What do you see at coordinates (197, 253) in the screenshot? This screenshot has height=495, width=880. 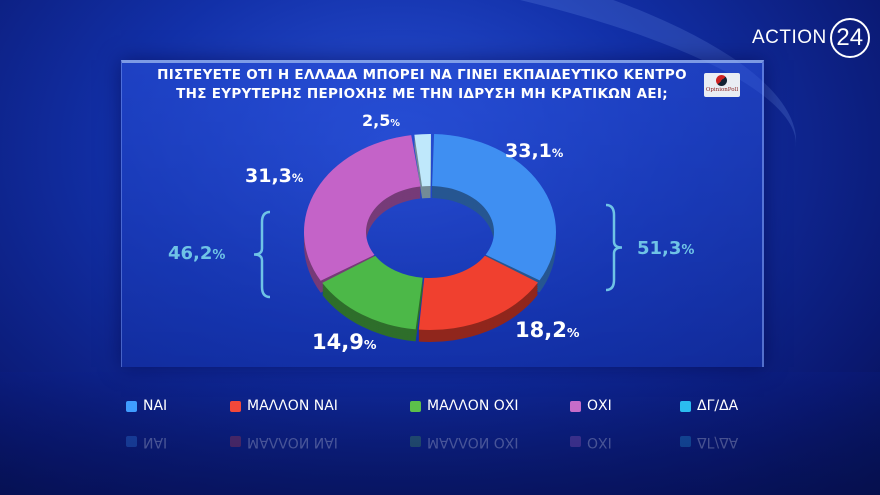 I see `group-label-negative: 46,2%` at bounding box center [197, 253].